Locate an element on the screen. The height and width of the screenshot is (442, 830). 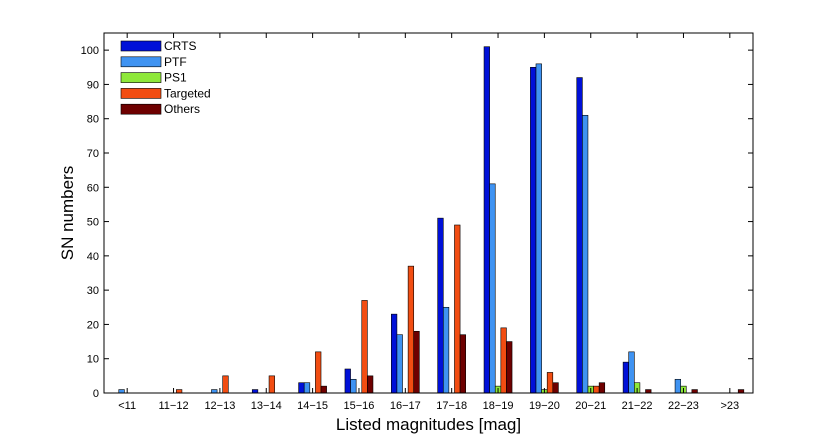
legend-label-ps1: PS1 is located at coordinates (175, 78).